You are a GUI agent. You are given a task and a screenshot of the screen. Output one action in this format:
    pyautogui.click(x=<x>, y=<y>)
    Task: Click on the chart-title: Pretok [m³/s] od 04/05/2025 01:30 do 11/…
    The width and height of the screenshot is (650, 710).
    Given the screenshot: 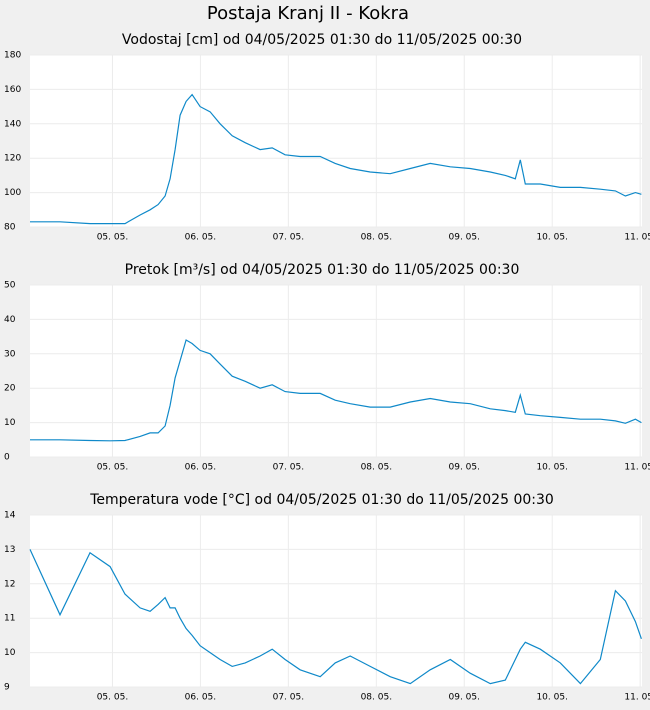 What is the action you would take?
    pyautogui.click(x=322, y=270)
    